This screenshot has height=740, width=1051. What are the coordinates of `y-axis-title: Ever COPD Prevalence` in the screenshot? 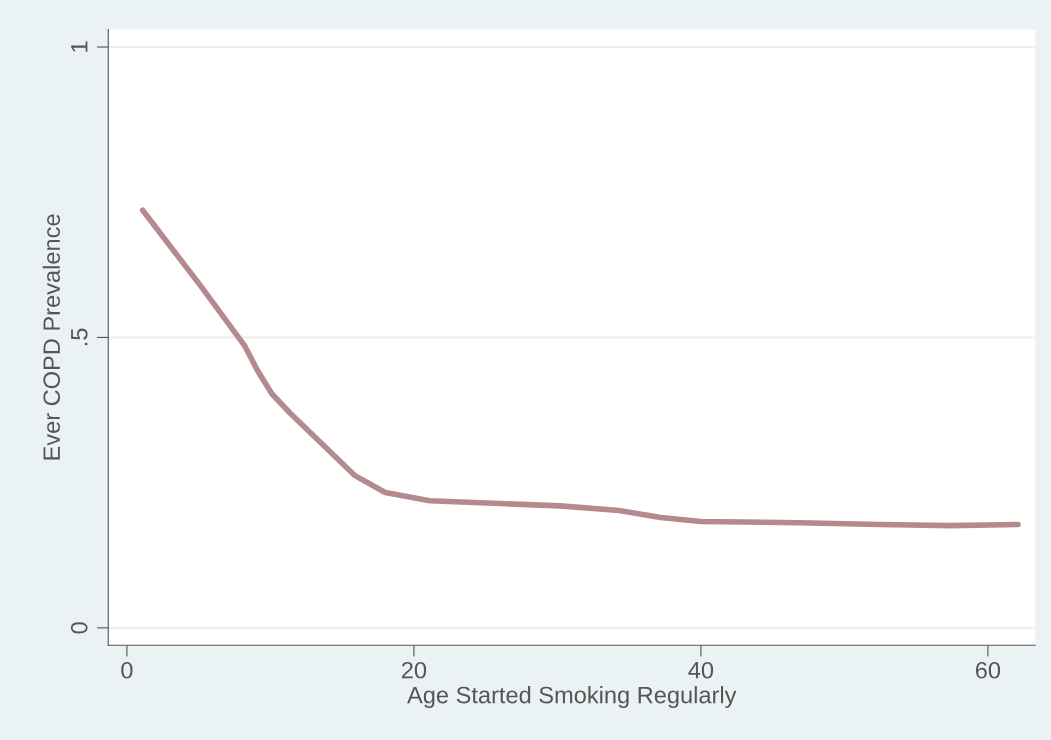 It's located at (51, 337).